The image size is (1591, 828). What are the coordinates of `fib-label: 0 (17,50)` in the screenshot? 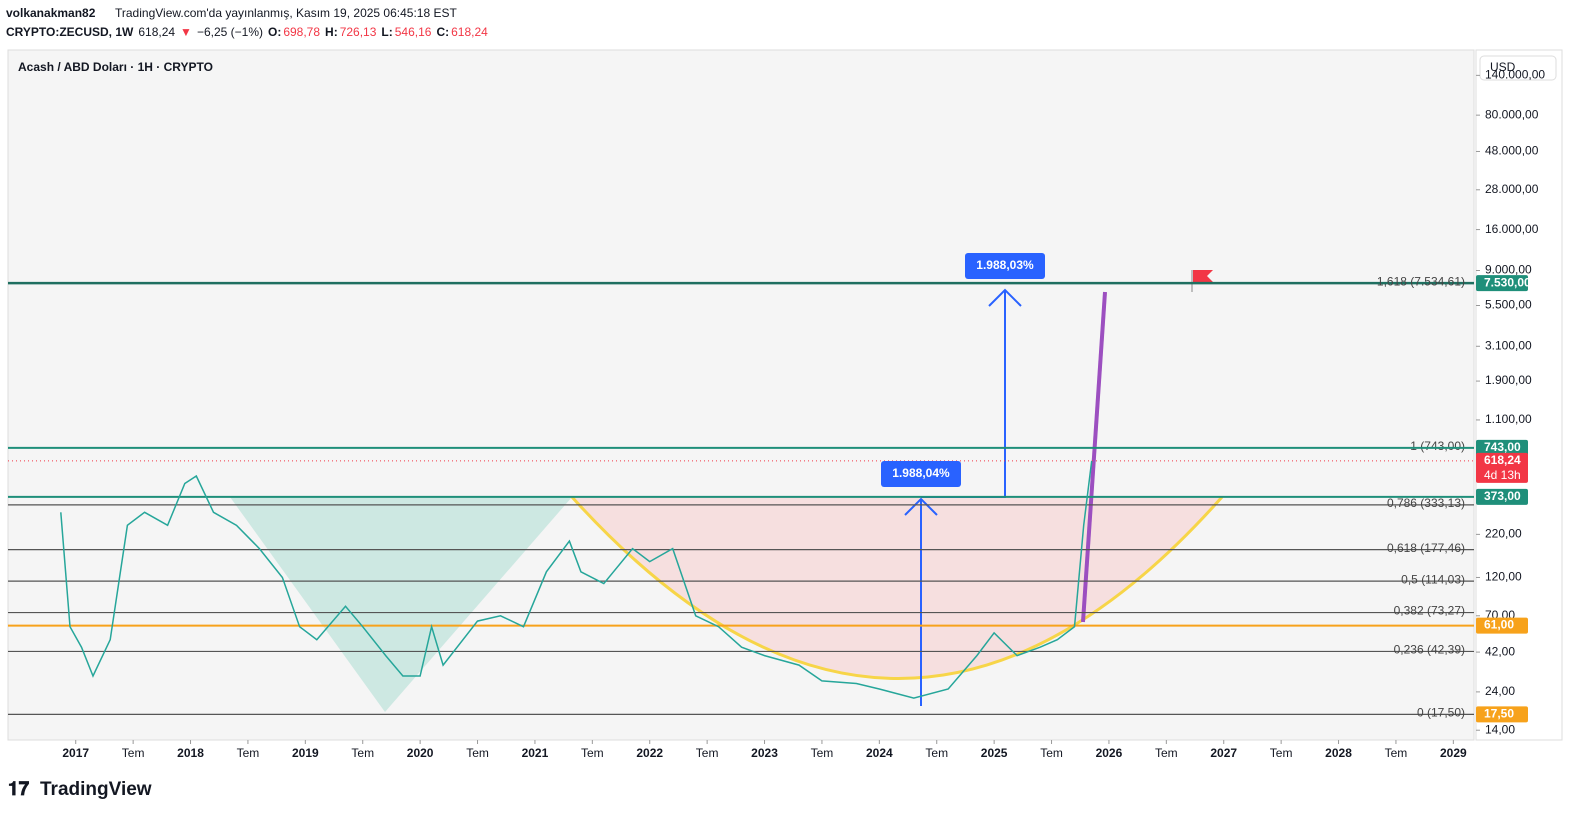 It's located at (1441, 713).